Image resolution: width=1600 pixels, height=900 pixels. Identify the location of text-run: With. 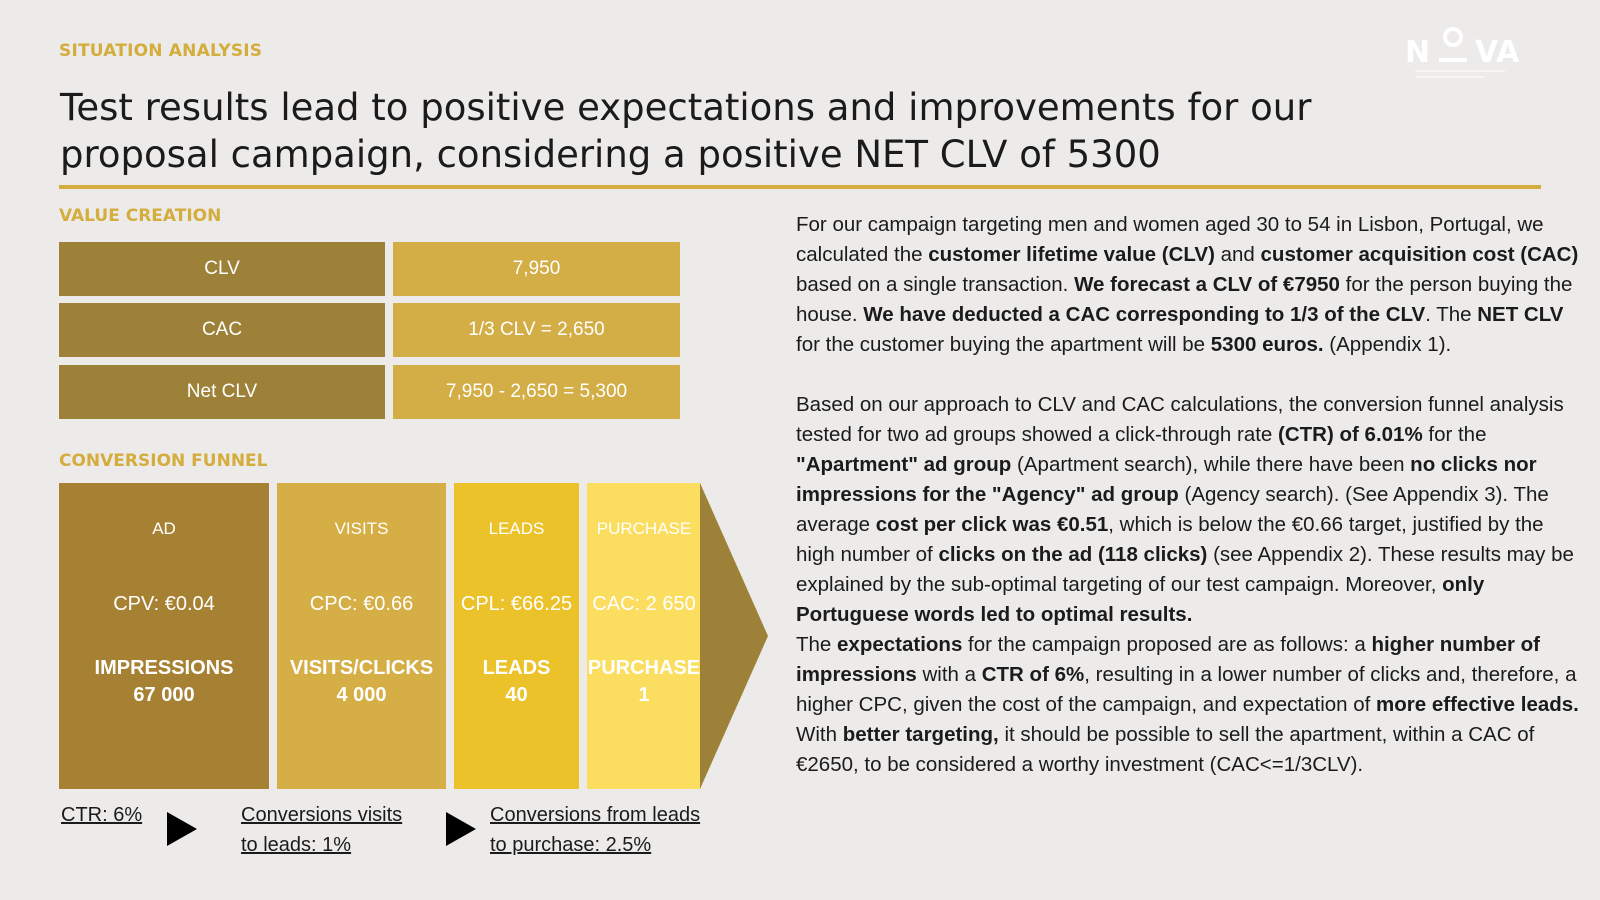
(819, 734).